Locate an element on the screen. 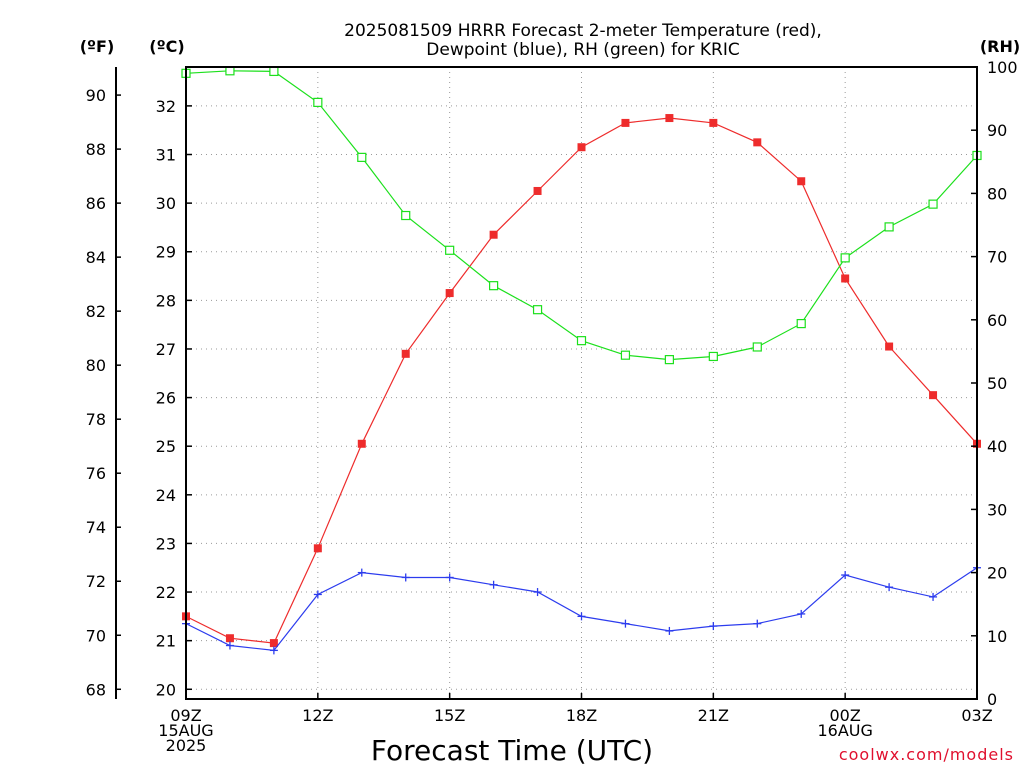 The width and height of the screenshot is (1024, 772). x-tick-label: 09Z is located at coordinates (185, 715).